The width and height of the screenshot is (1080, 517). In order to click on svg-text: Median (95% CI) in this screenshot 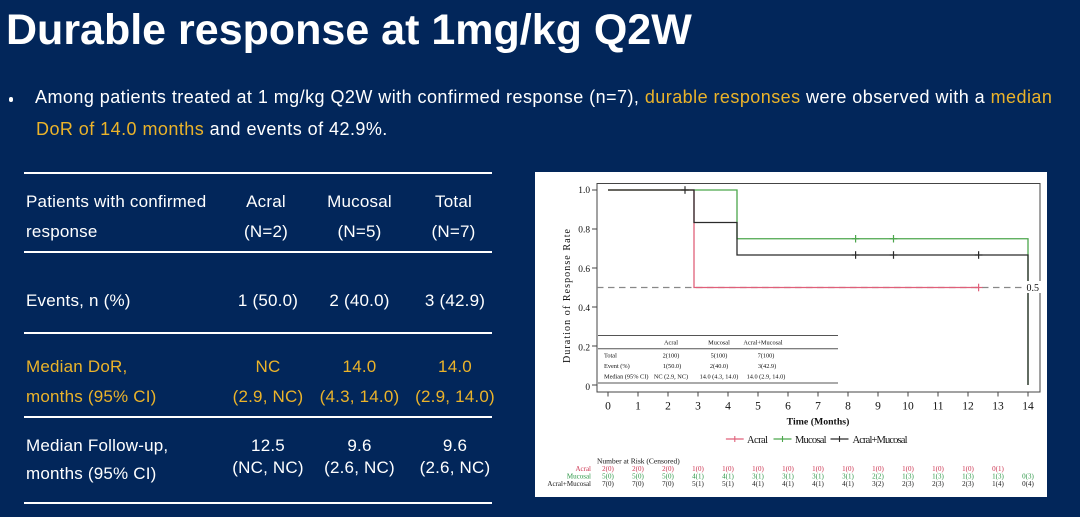, I will do `click(626, 377)`.